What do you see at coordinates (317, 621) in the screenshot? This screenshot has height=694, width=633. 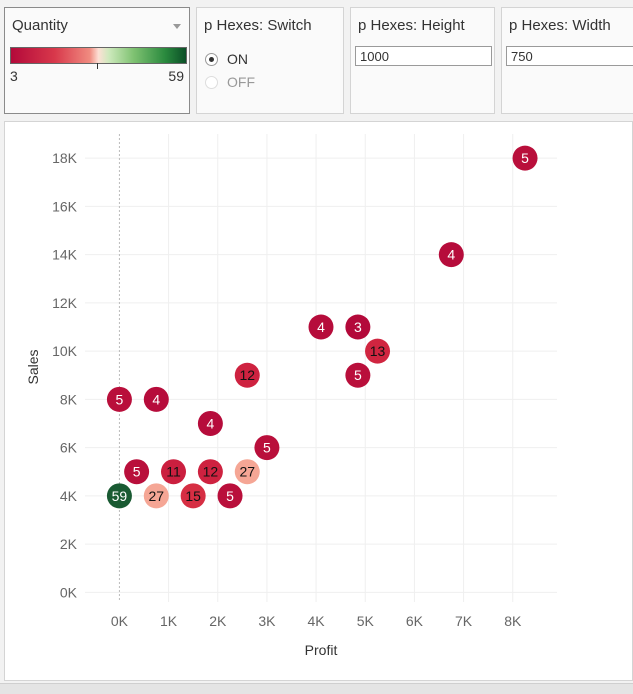 I see `x-tick-label: 4K` at bounding box center [317, 621].